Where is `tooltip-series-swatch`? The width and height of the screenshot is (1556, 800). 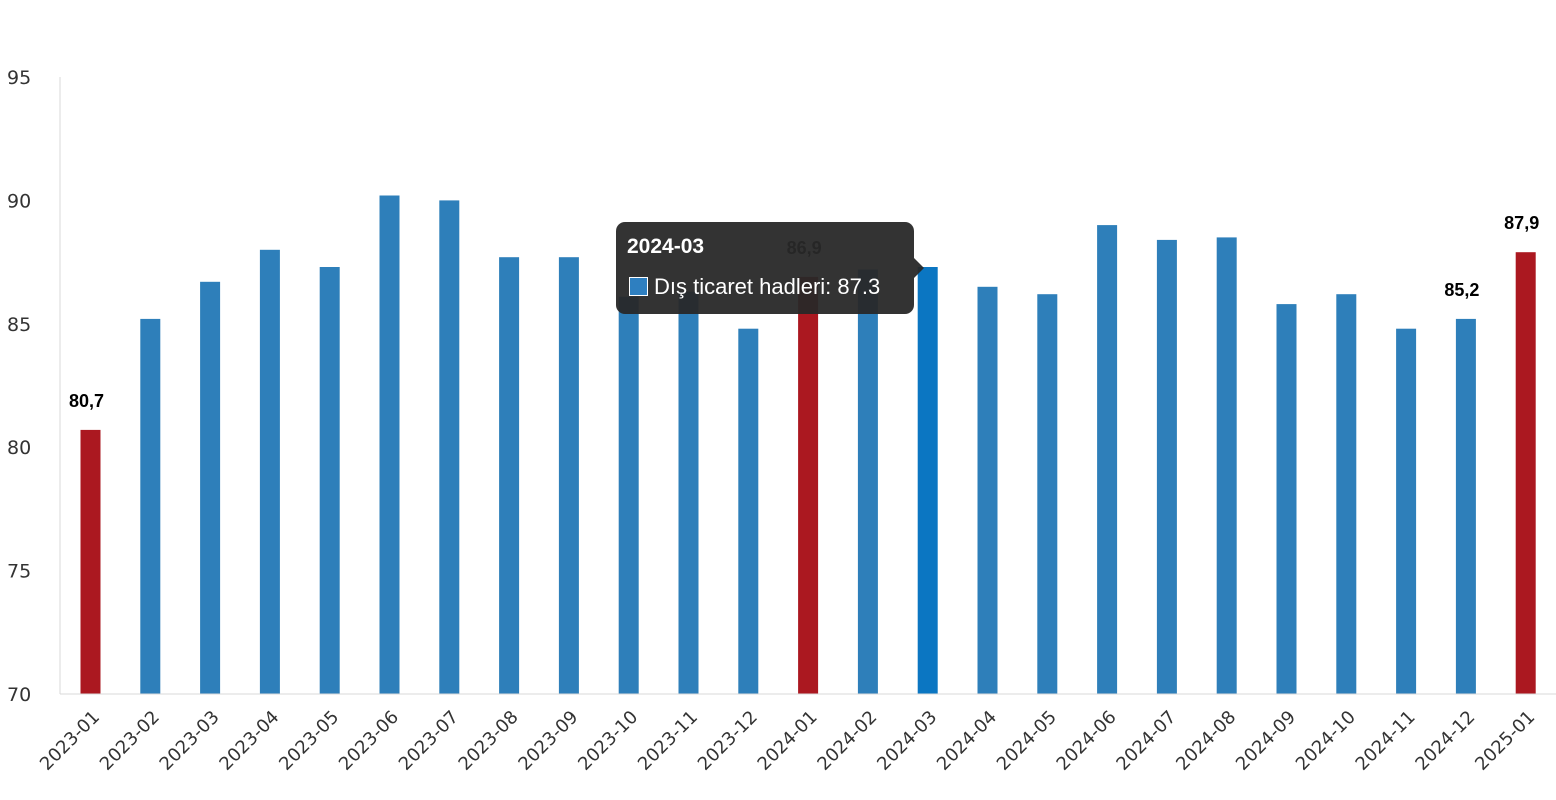 tooltip-series-swatch is located at coordinates (638, 286).